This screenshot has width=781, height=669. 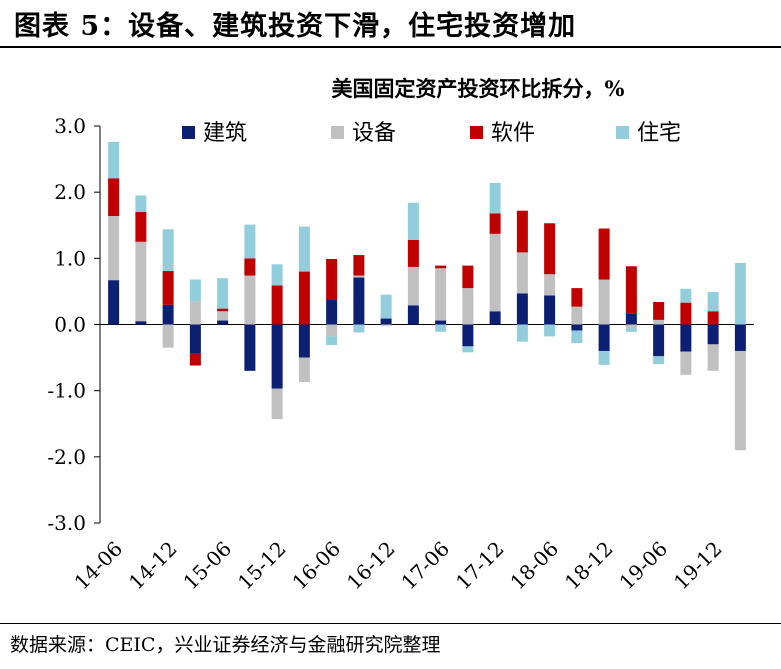 I want to click on source-rule, so click(x=390, y=623).